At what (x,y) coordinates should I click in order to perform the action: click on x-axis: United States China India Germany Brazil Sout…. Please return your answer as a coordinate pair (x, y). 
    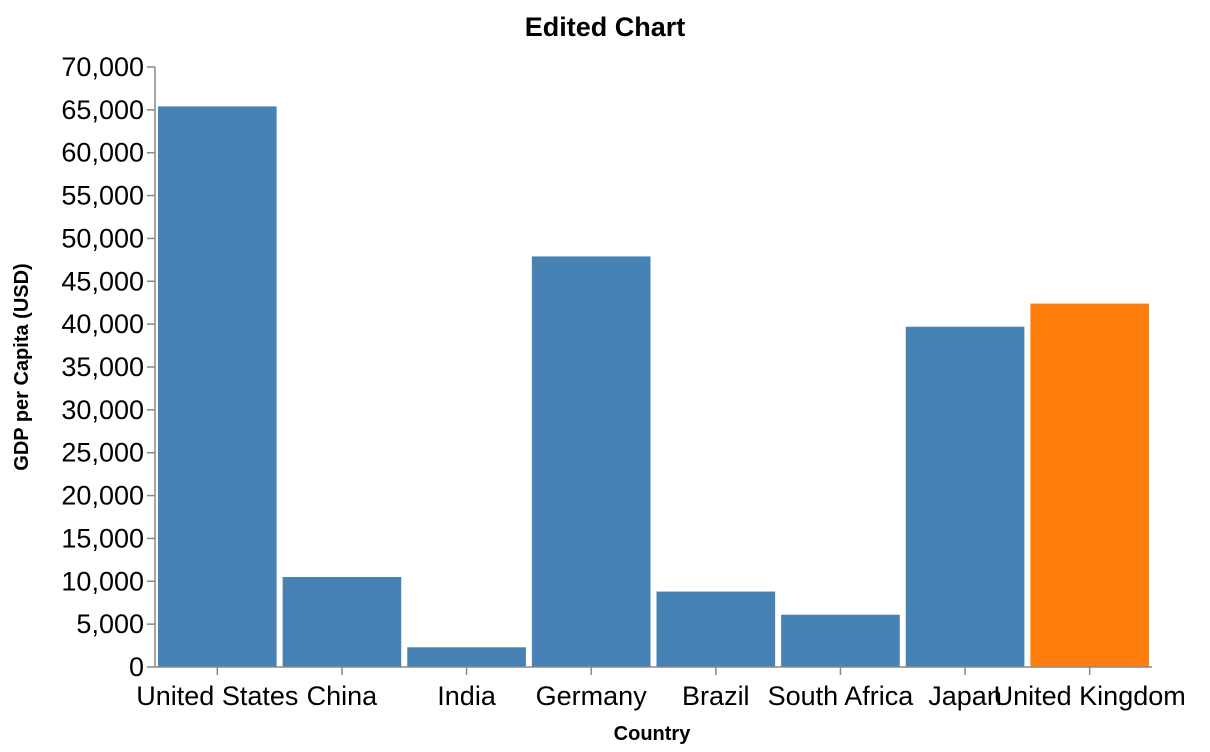
    Looking at the image, I should click on (661, 688).